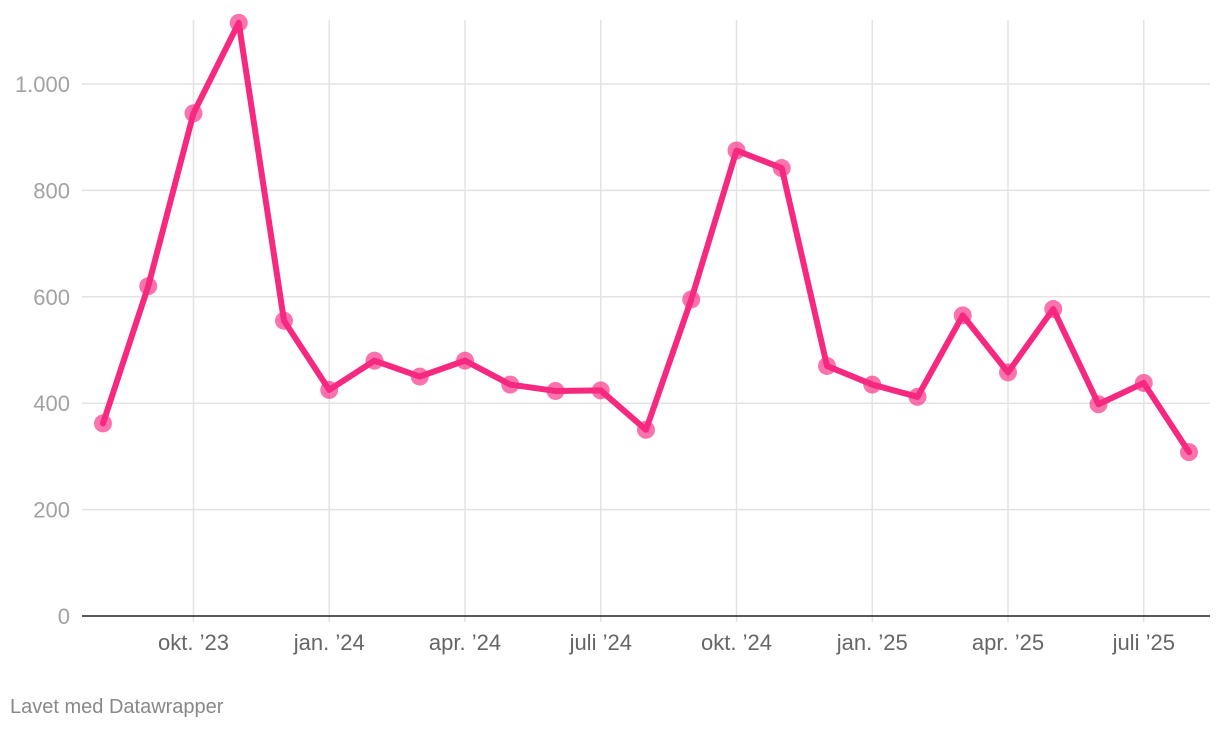 Image resolution: width=1220 pixels, height=732 pixels. I want to click on y-tick-label: 200, so click(51, 510).